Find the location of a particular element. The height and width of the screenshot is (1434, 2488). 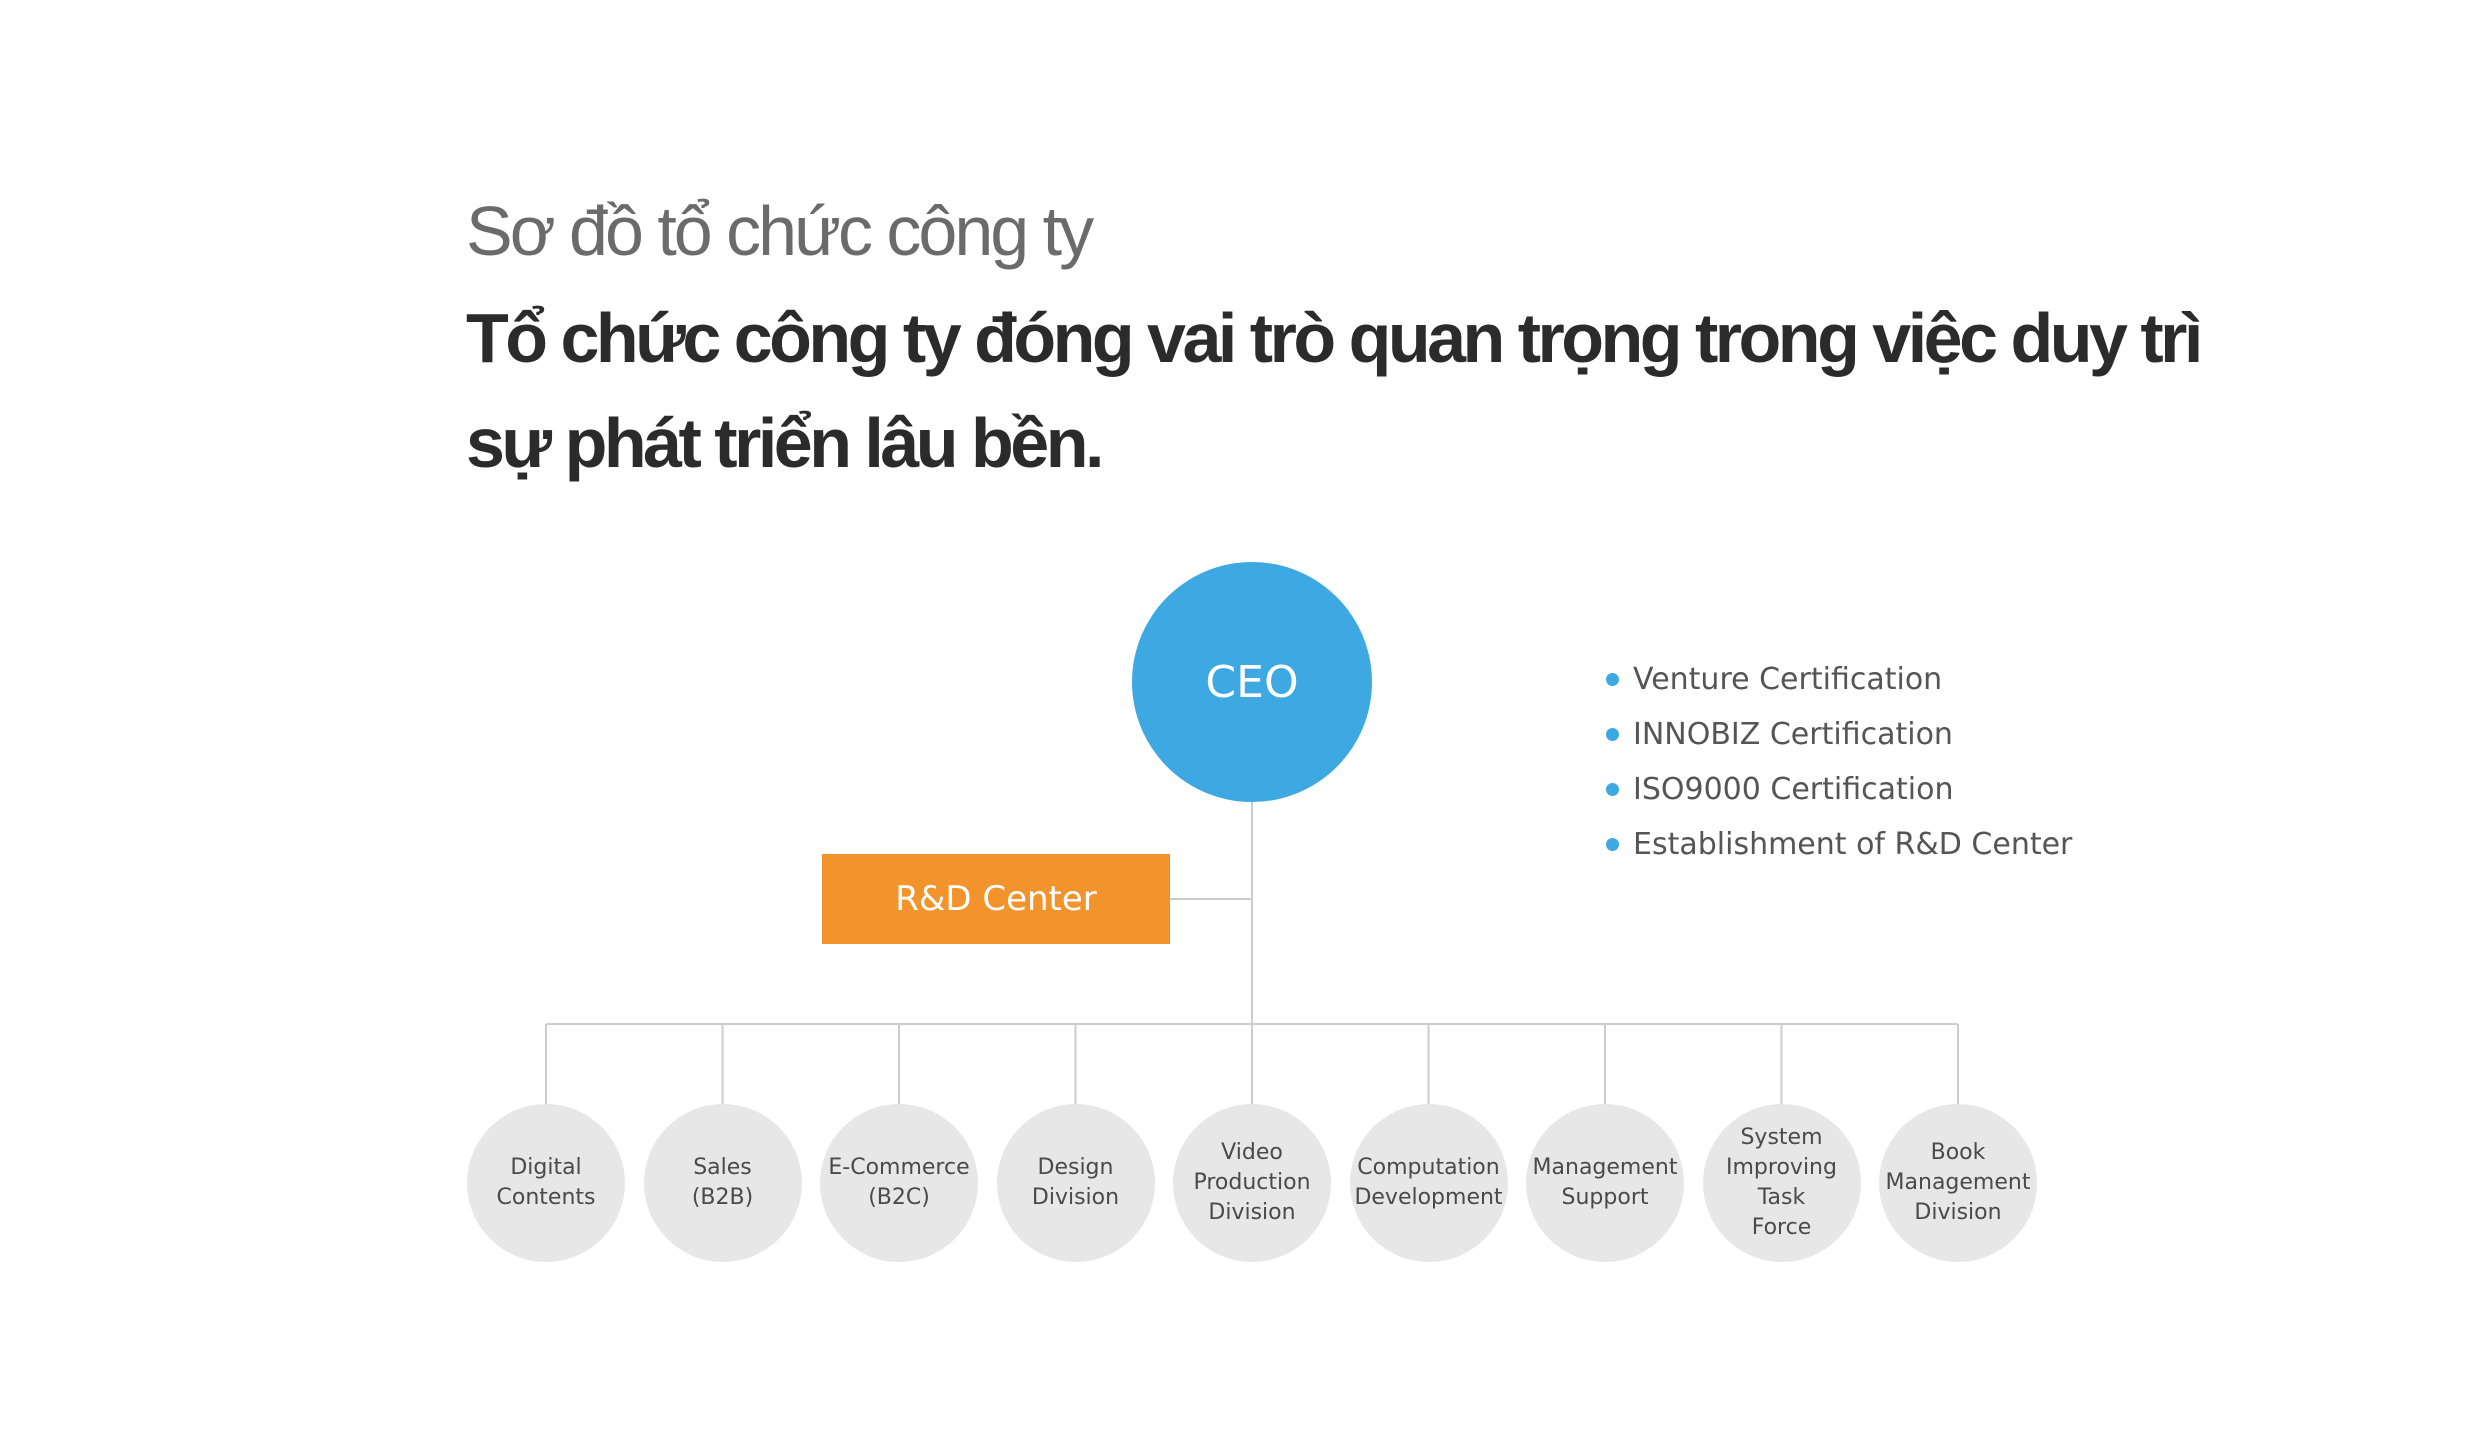

department-e-commerce-b2c: E-Commerce (B2C) is located at coordinates (899, 1183).